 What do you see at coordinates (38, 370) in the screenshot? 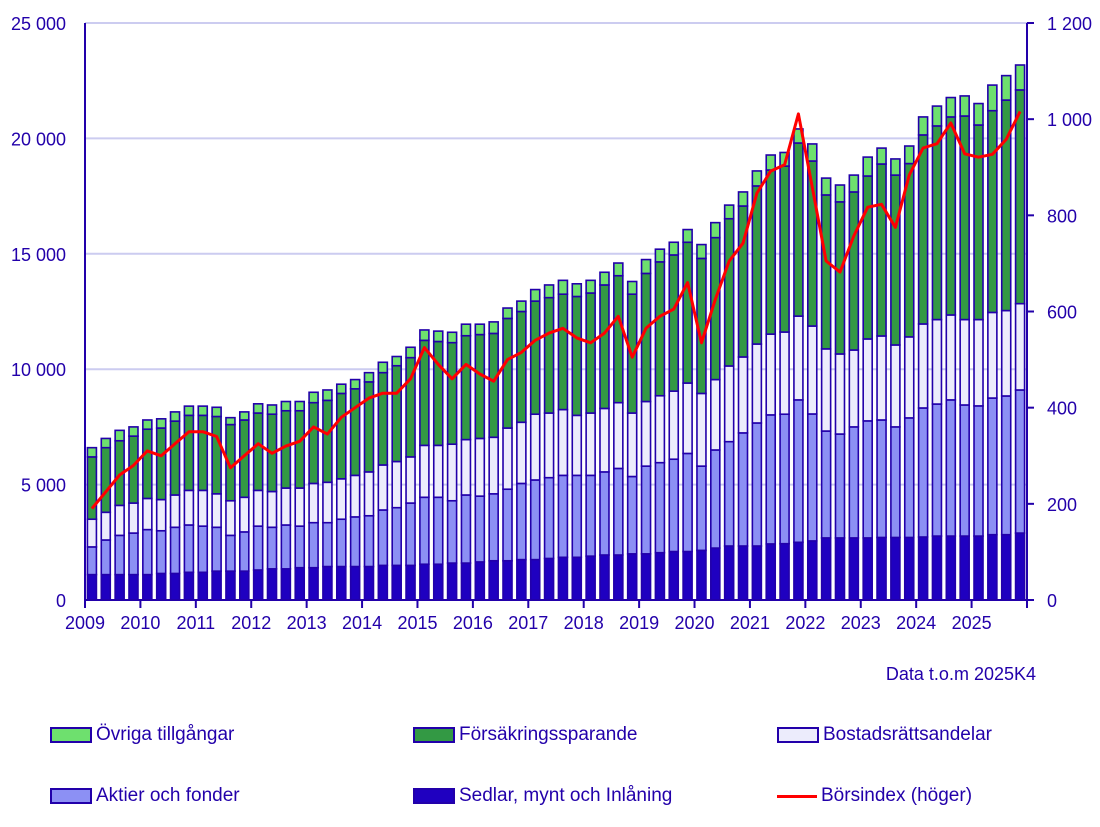
I see `y-left-tick-label: 10 000` at bounding box center [38, 370].